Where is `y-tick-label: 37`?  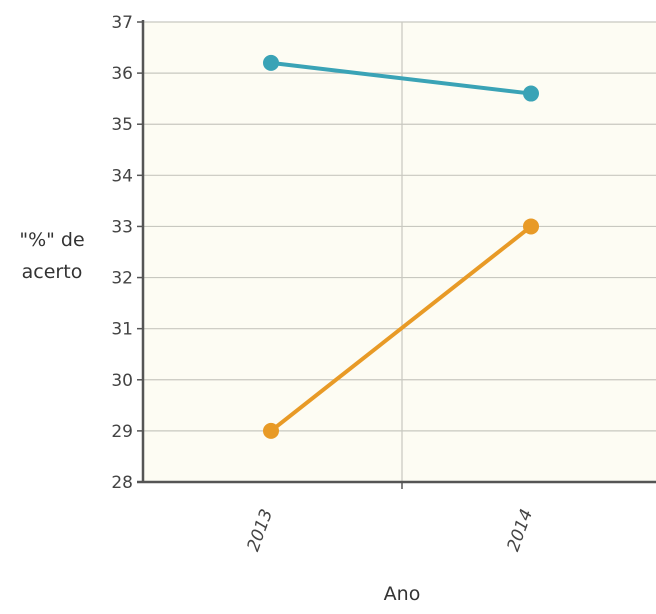 y-tick-label: 37 is located at coordinates (122, 23).